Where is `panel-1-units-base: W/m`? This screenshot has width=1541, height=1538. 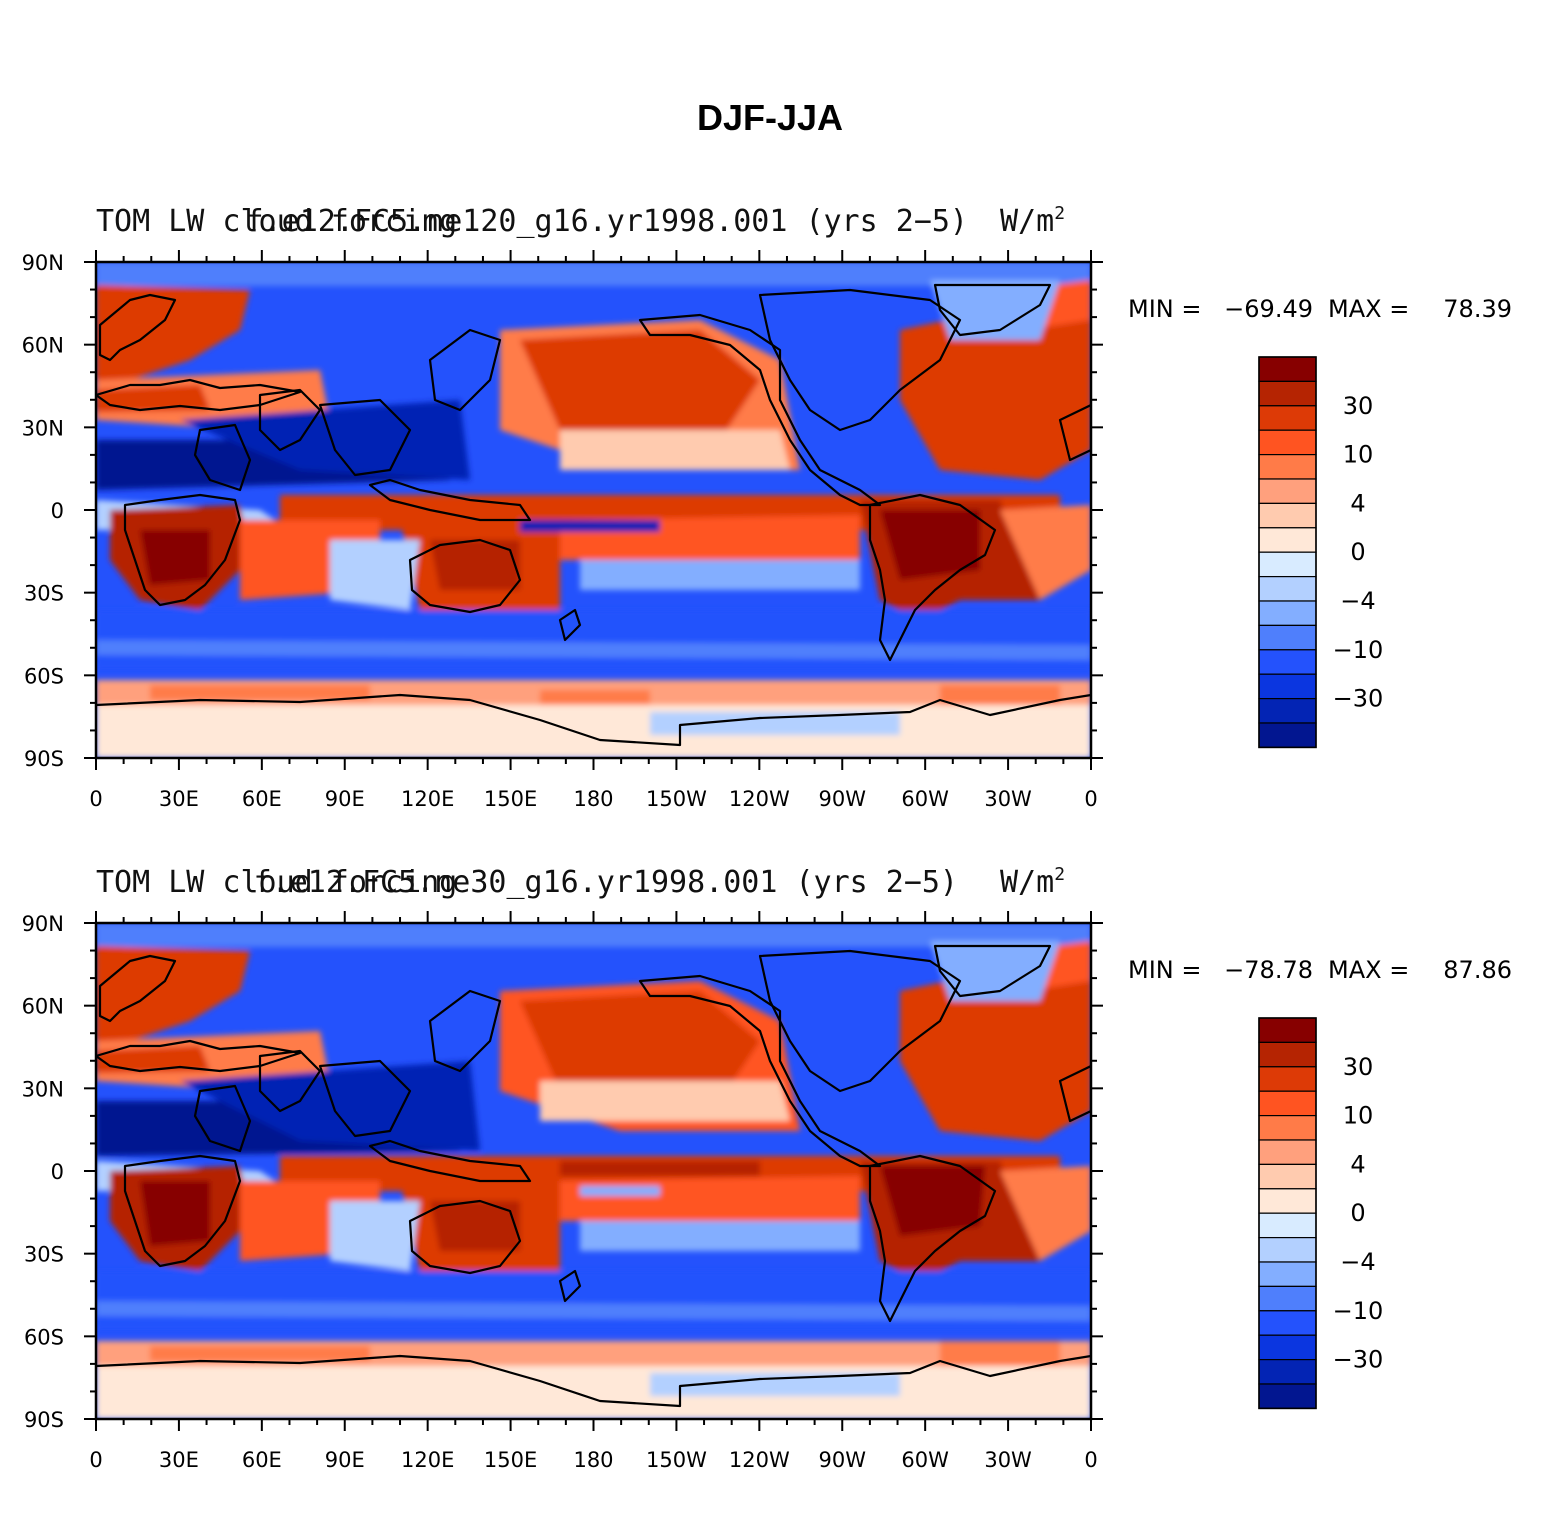
panel-1-units-base: W/m is located at coordinates (1027, 221).